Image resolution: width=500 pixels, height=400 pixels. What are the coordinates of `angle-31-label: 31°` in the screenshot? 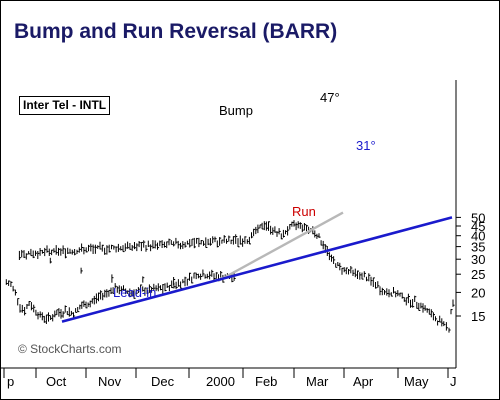 It's located at (366, 145).